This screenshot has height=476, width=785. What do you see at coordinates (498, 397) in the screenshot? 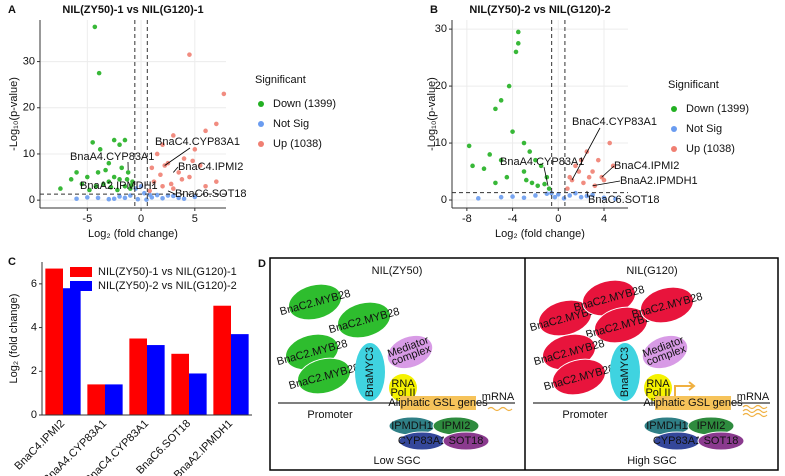
I see `mrna-label: mRNA` at bounding box center [498, 397].